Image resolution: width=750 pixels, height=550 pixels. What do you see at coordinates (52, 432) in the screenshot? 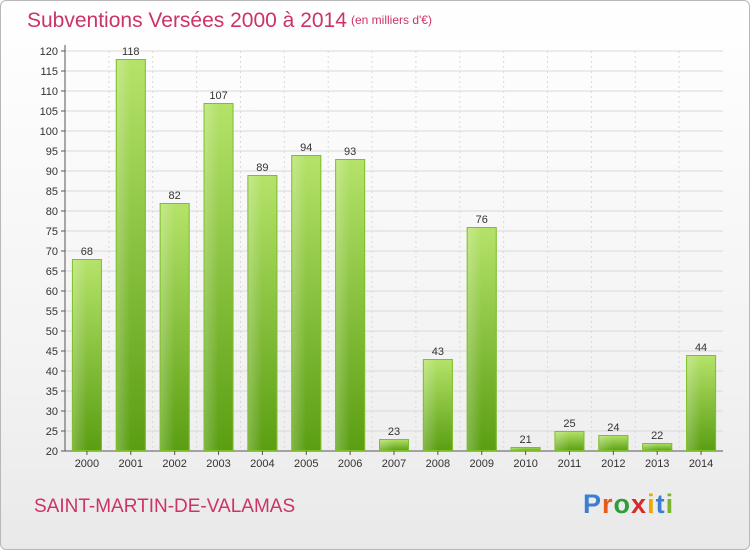
I see `y-tick-label: 25` at bounding box center [52, 432].